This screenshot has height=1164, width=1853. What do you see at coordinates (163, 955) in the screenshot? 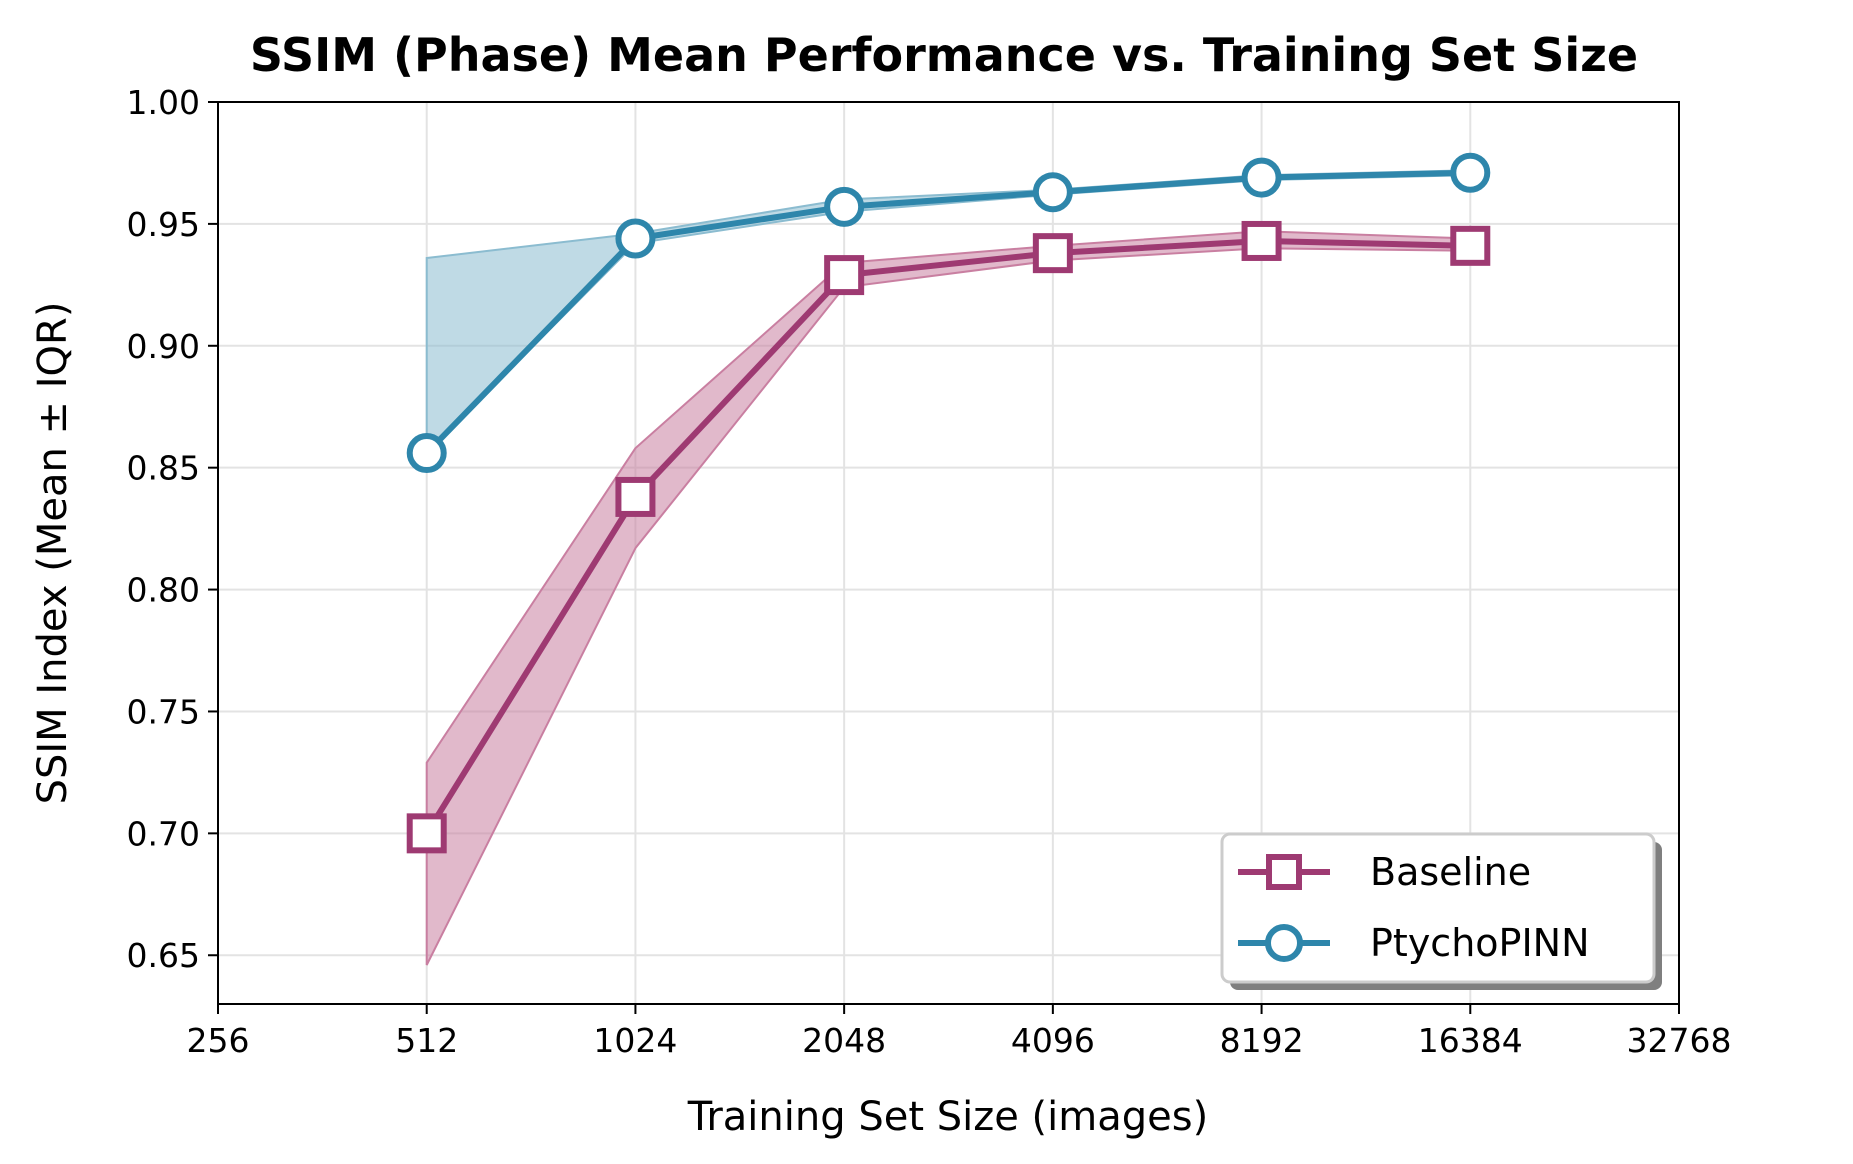
I see `y-tick-label: 0.65` at bounding box center [163, 955].